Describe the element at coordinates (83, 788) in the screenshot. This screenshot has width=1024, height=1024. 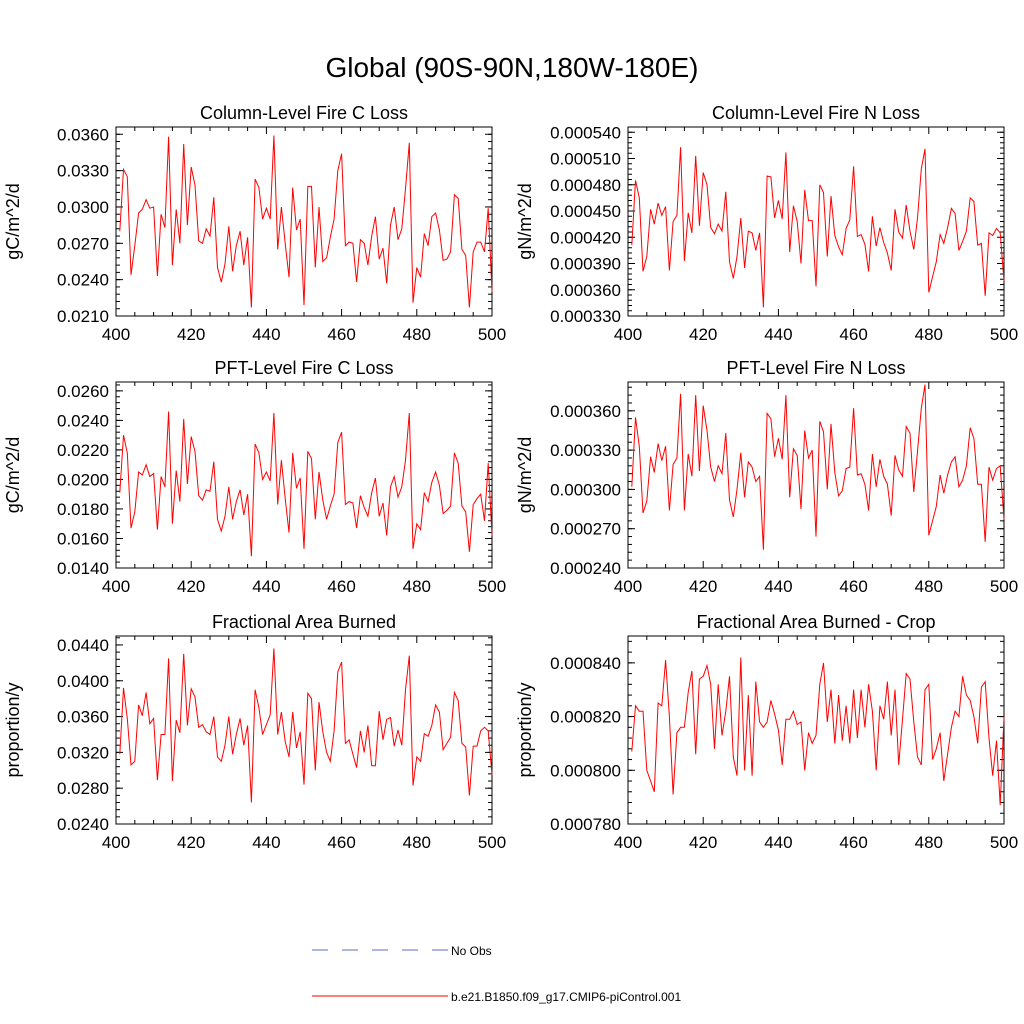
I see `y-tick-label: 0.0280` at that location.